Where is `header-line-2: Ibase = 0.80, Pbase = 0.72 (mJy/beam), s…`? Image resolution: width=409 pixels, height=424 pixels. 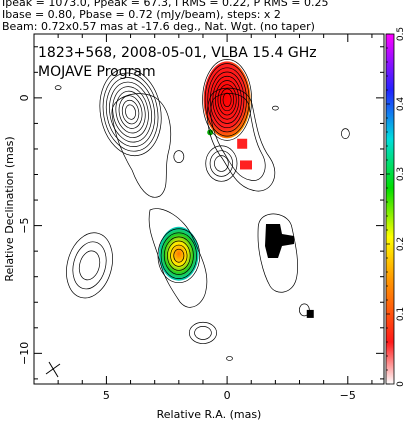 header-line-2: Ibase = 0.80, Pbase = 0.72 (mJy/beam), s… is located at coordinates (141, 14).